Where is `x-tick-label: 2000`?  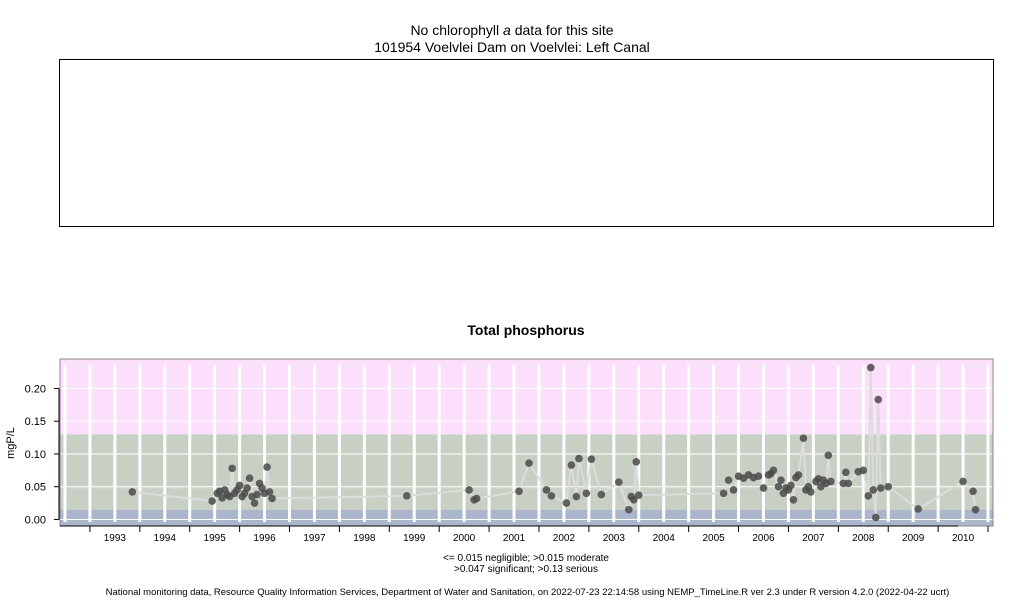 x-tick-label: 2000 is located at coordinates (464, 538).